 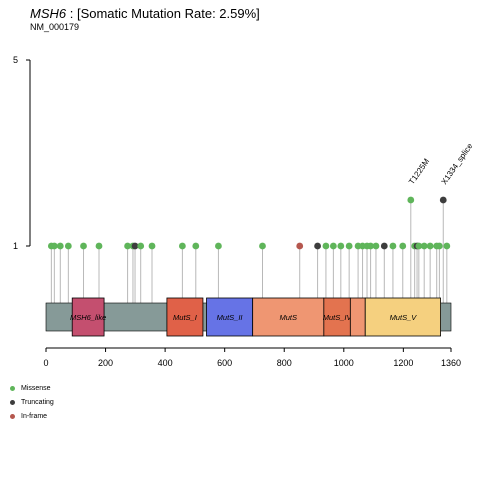 I want to click on domain-label: MutS_IV, so click(x=338, y=317).